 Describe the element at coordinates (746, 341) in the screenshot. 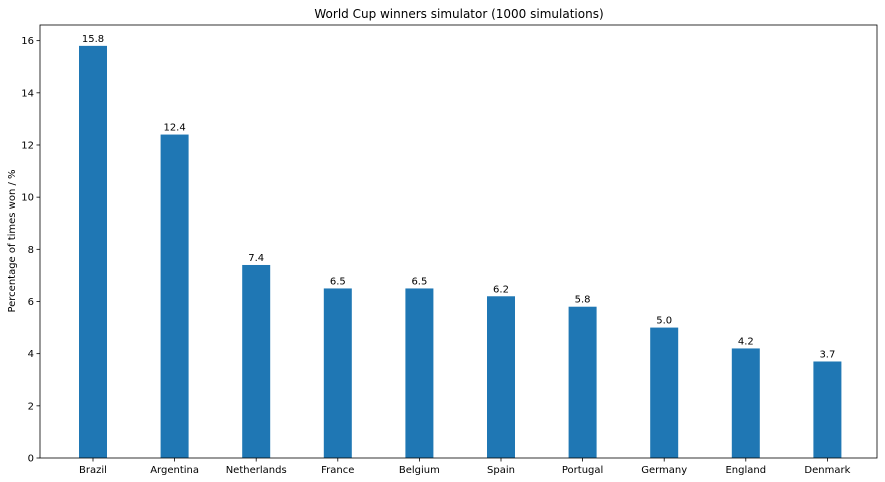

I see `bar-value-label: 4.2` at that location.